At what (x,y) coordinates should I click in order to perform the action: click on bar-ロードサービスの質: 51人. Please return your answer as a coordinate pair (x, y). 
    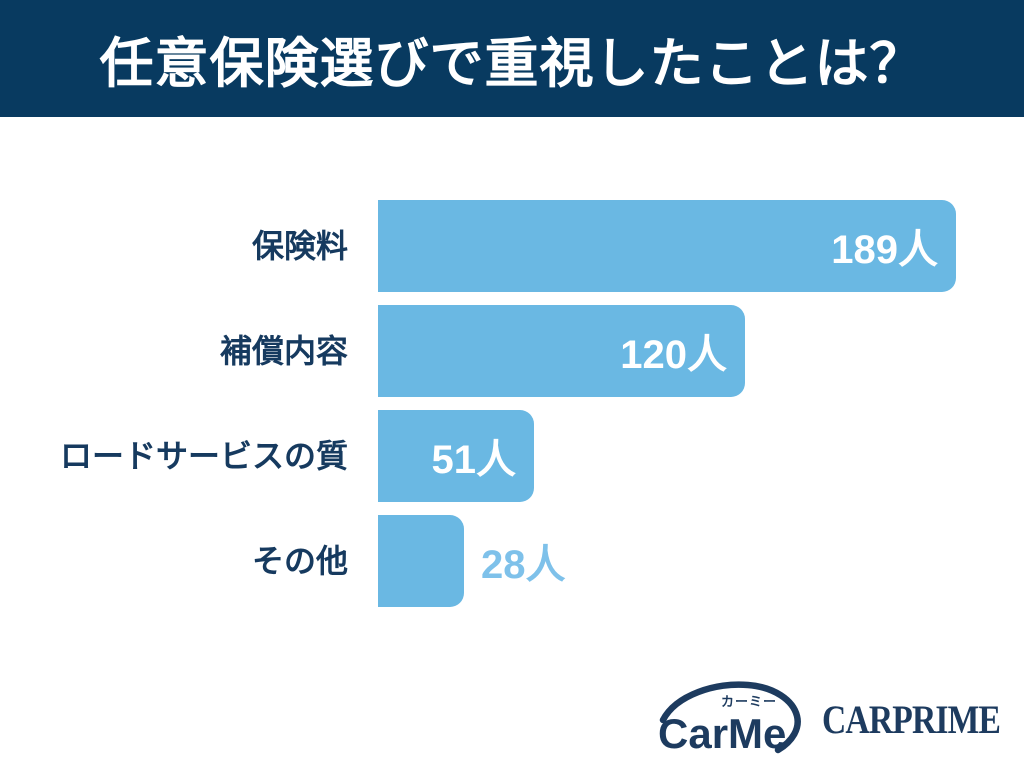
    Looking at the image, I should click on (456, 456).